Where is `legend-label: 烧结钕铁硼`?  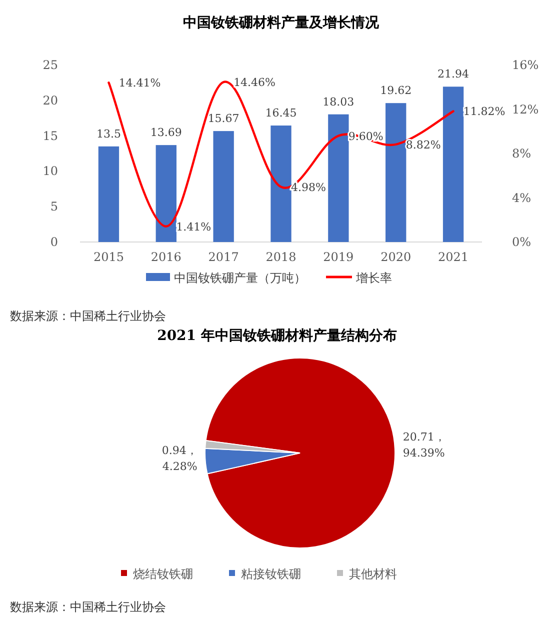
legend-label: 烧结钕铁硼 is located at coordinates (163, 574).